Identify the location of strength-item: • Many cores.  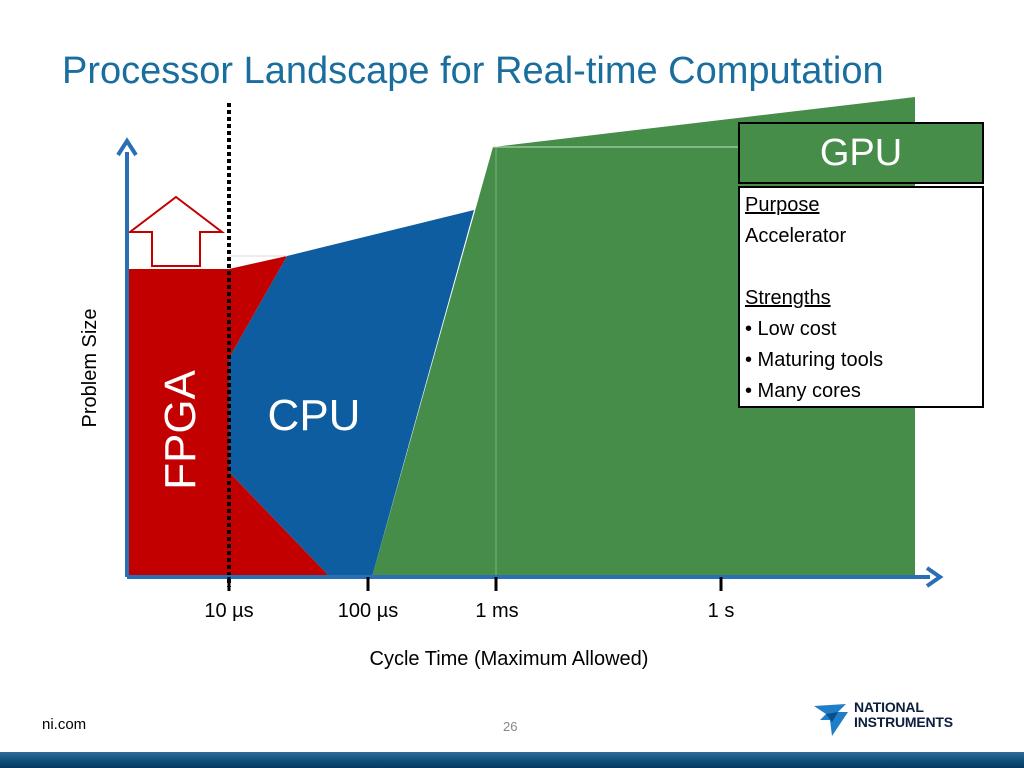
(803, 391).